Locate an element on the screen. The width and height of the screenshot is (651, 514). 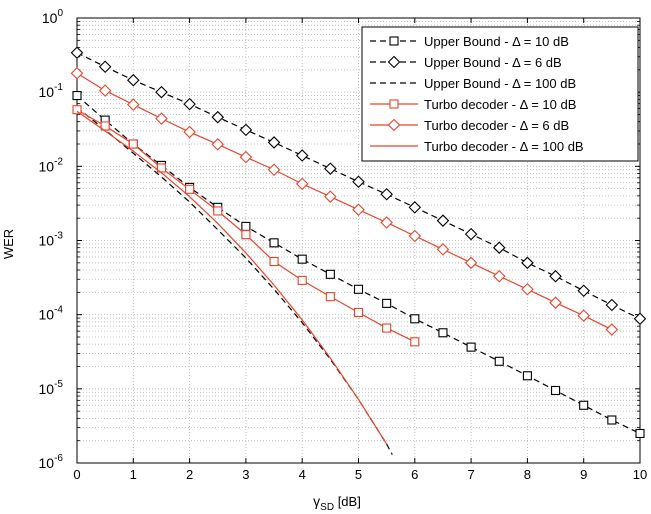
x-axis-label: γSD [dB] is located at coordinates (337, 503).